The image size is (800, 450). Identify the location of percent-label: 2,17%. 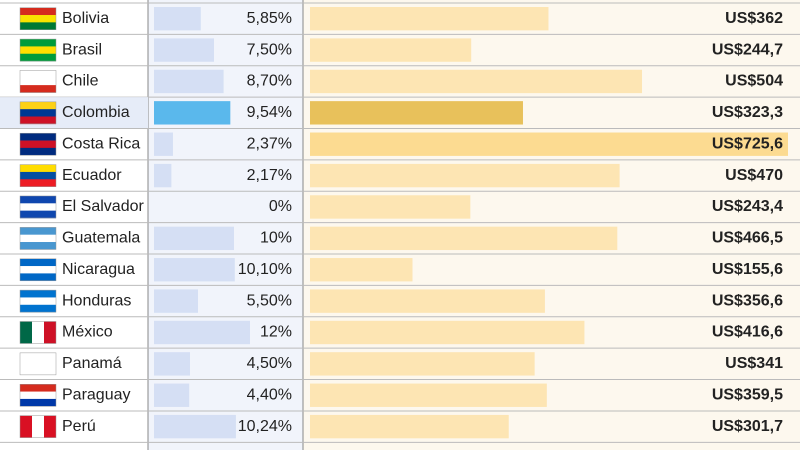
(269, 175).